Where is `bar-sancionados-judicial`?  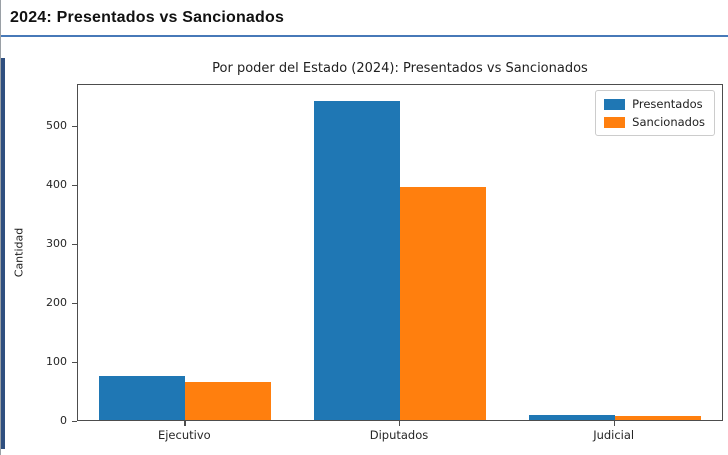 bar-sancionados-judicial is located at coordinates (657, 418).